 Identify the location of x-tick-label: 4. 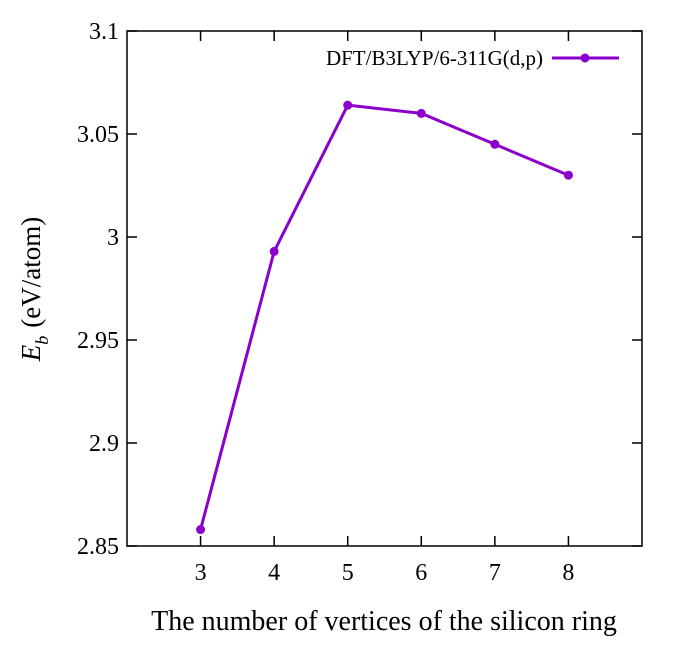
(274, 573).